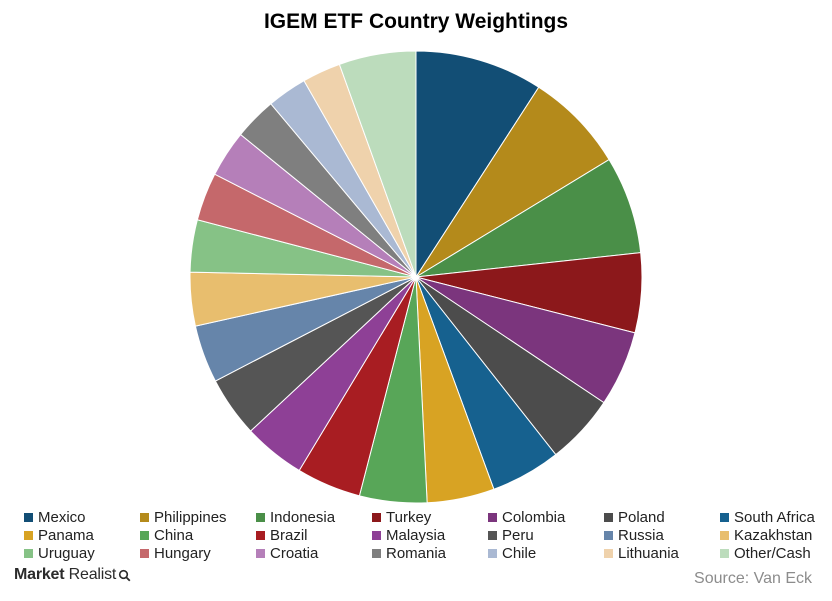  Describe the element at coordinates (66, 535) in the screenshot. I see `legend-label: Panama` at that location.